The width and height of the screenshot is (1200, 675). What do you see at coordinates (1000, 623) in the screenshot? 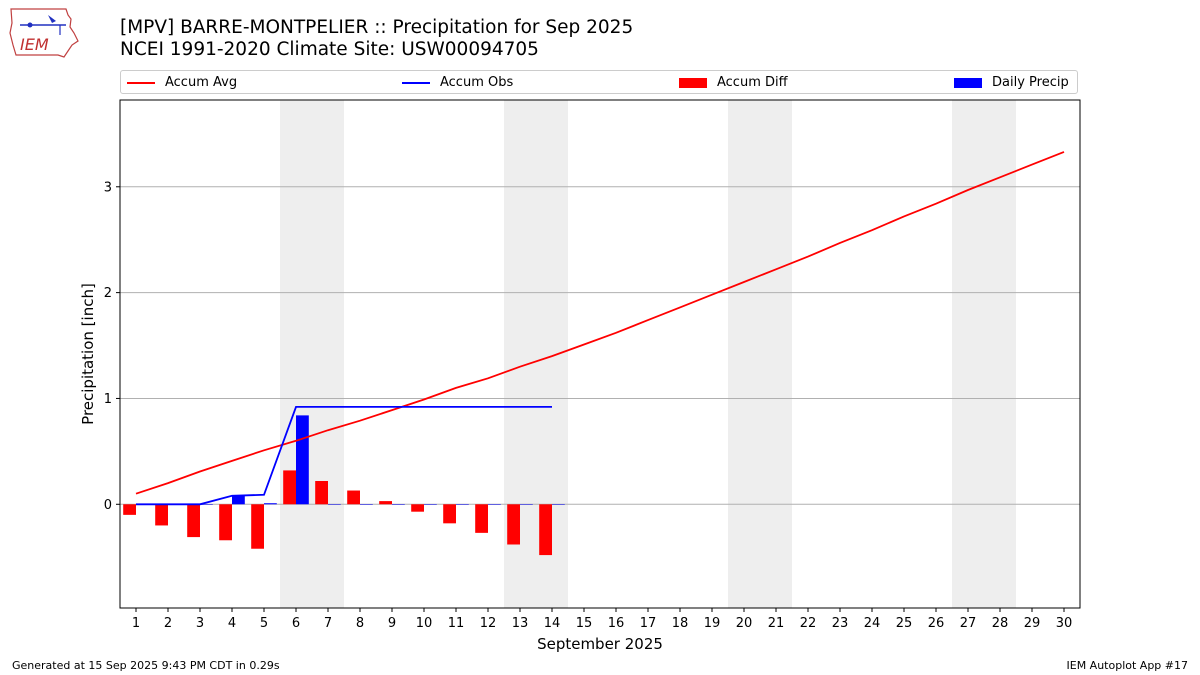
I see `x-tick-label-28: 28` at bounding box center [1000, 623].